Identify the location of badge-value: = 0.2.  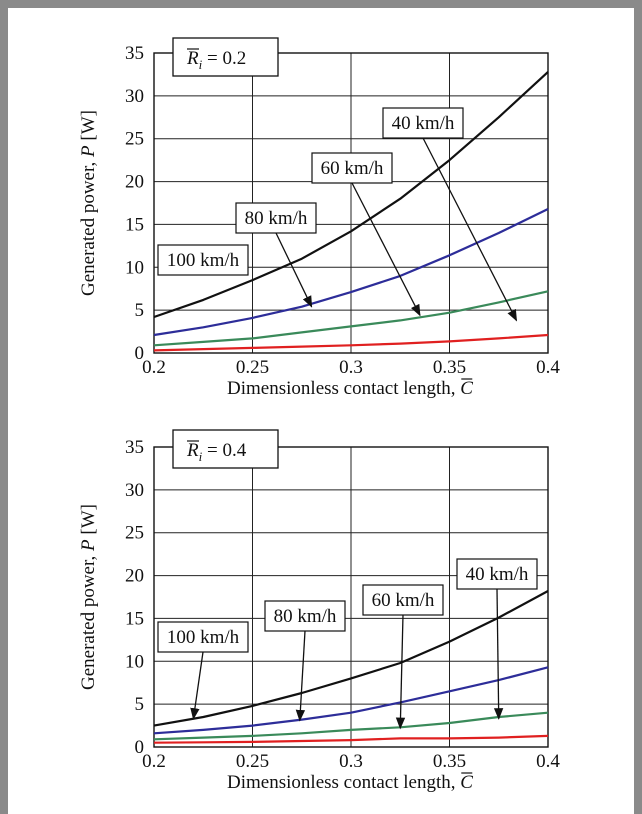
(224, 58).